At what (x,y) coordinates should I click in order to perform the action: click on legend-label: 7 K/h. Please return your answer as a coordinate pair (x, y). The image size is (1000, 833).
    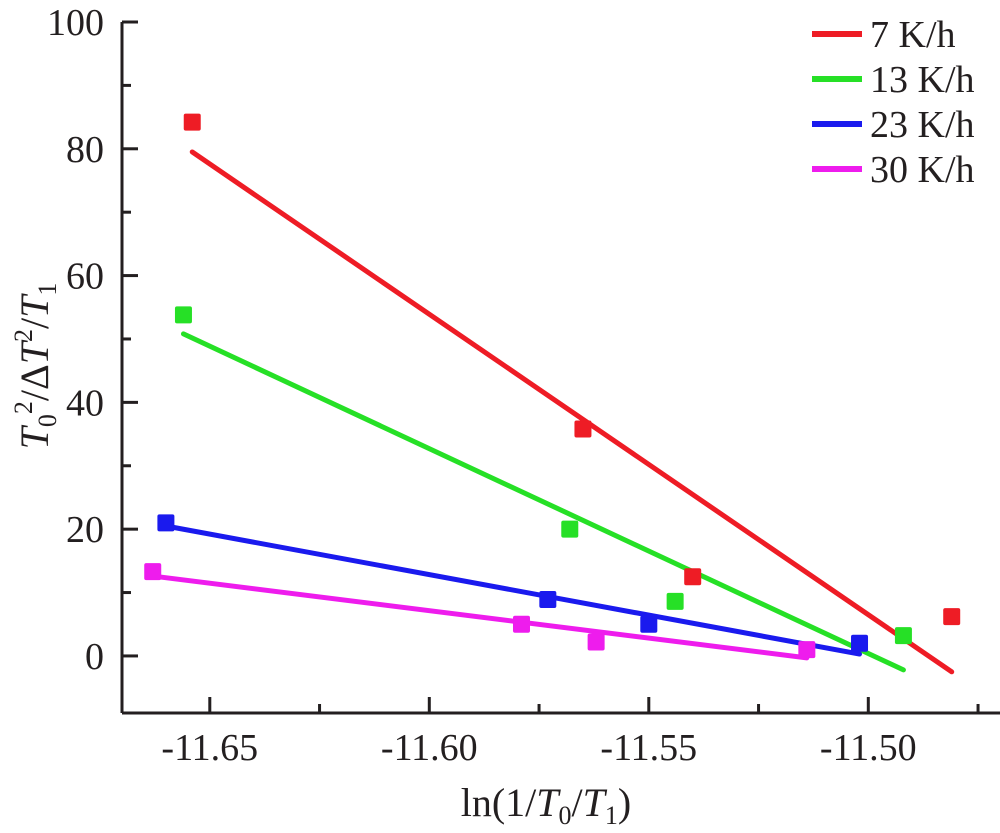
    Looking at the image, I should click on (913, 35).